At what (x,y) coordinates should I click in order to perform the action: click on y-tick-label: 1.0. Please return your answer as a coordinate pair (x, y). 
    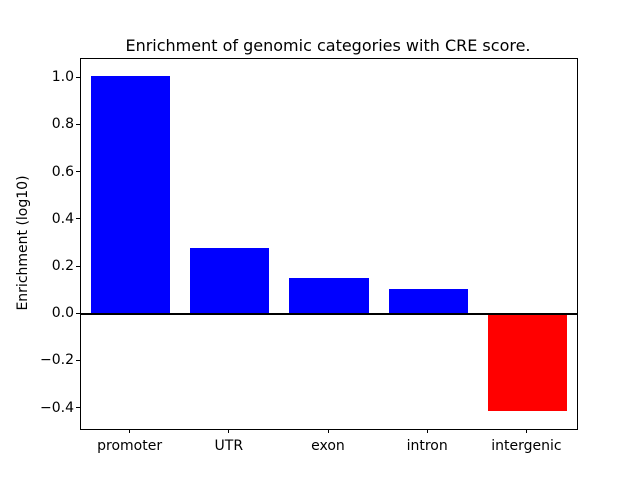
    Looking at the image, I should click on (62, 77).